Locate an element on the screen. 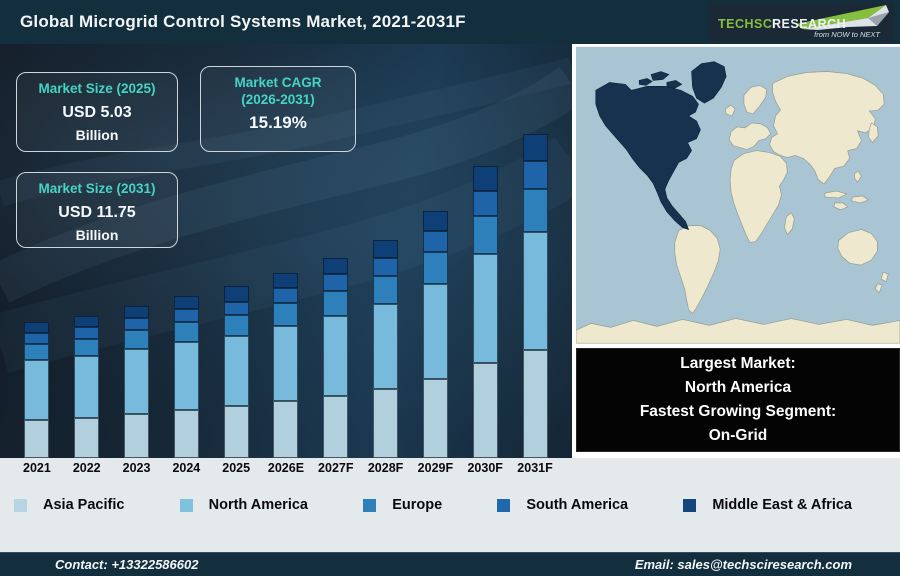 This screenshot has width=900, height=576. x-axis-label: 2029F is located at coordinates (435, 468).